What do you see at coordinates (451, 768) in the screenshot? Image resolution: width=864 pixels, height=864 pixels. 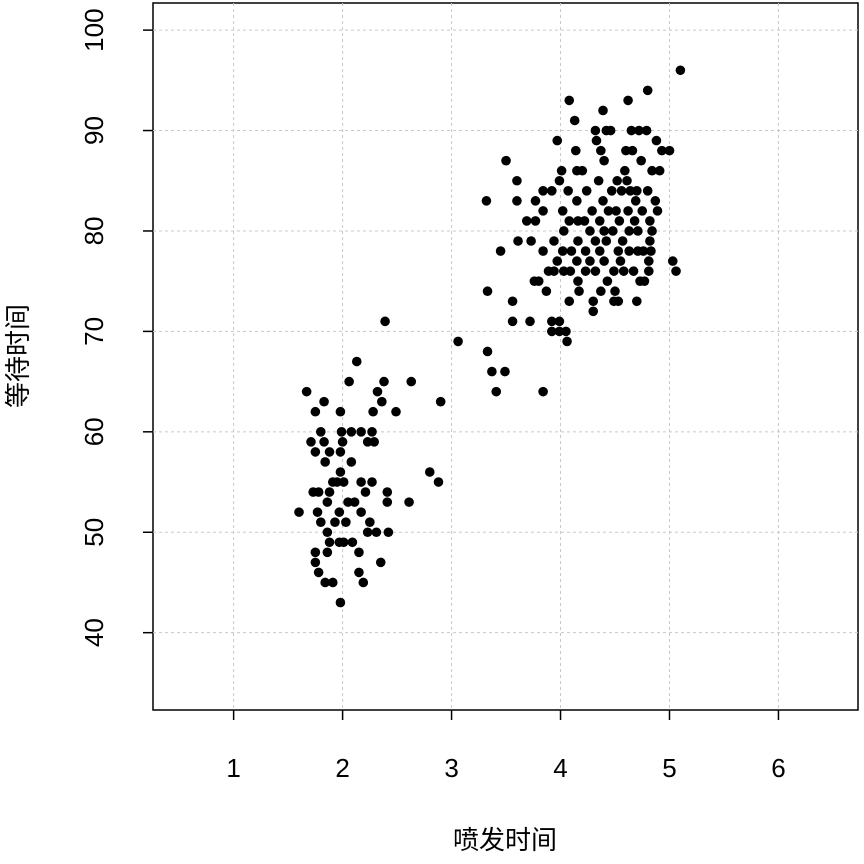 I see `x-tick-label: 3` at bounding box center [451, 768].